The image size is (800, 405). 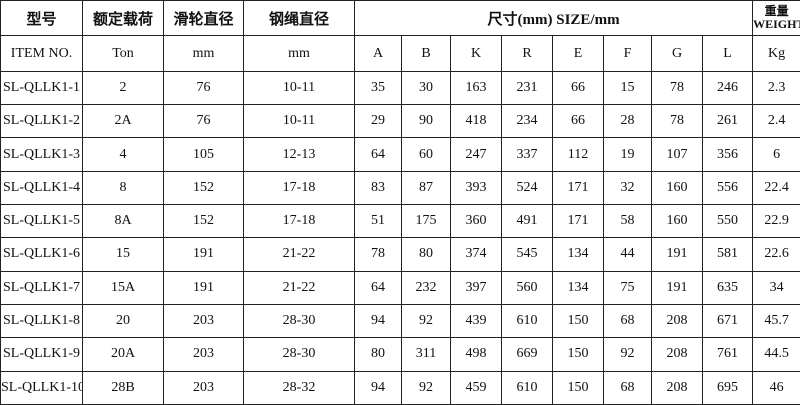 I want to click on table-cell: 360, so click(x=476, y=221).